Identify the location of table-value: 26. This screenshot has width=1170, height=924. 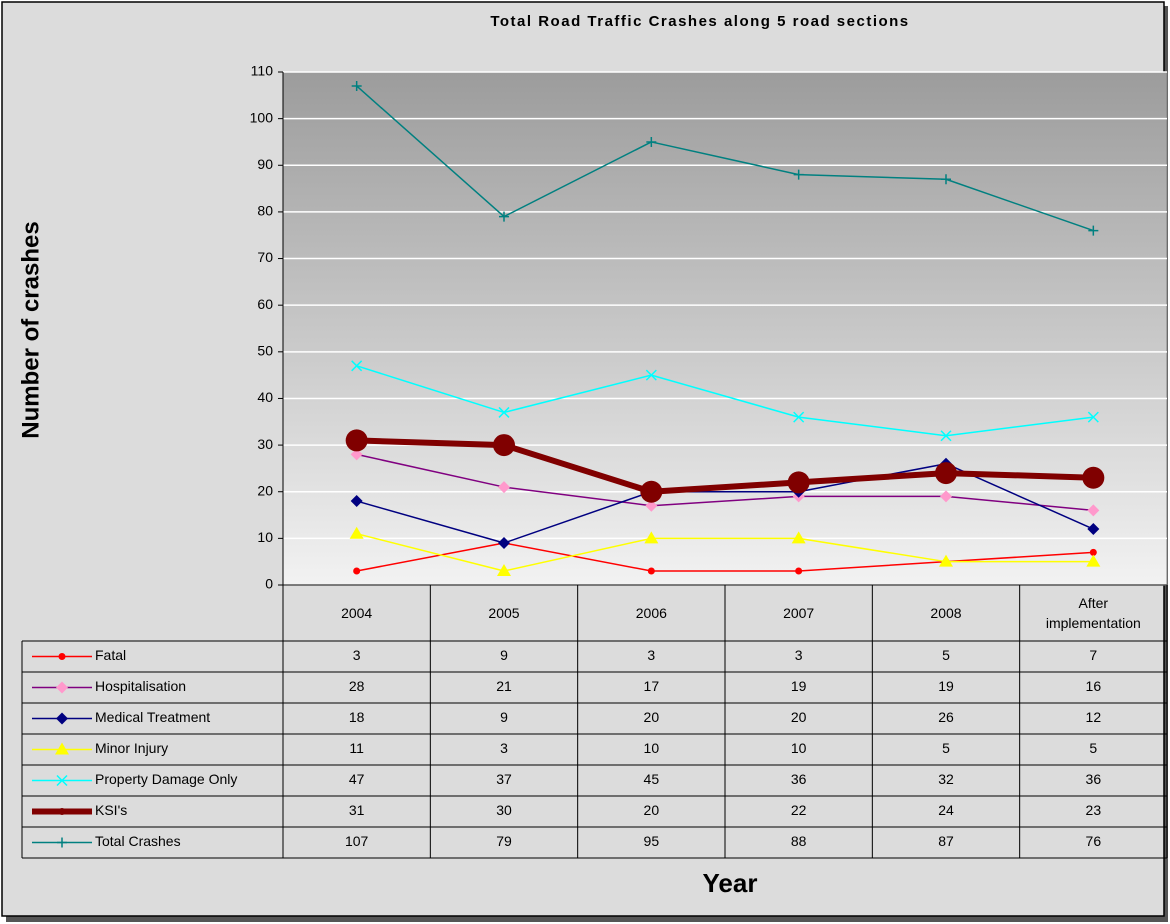
(946, 717).